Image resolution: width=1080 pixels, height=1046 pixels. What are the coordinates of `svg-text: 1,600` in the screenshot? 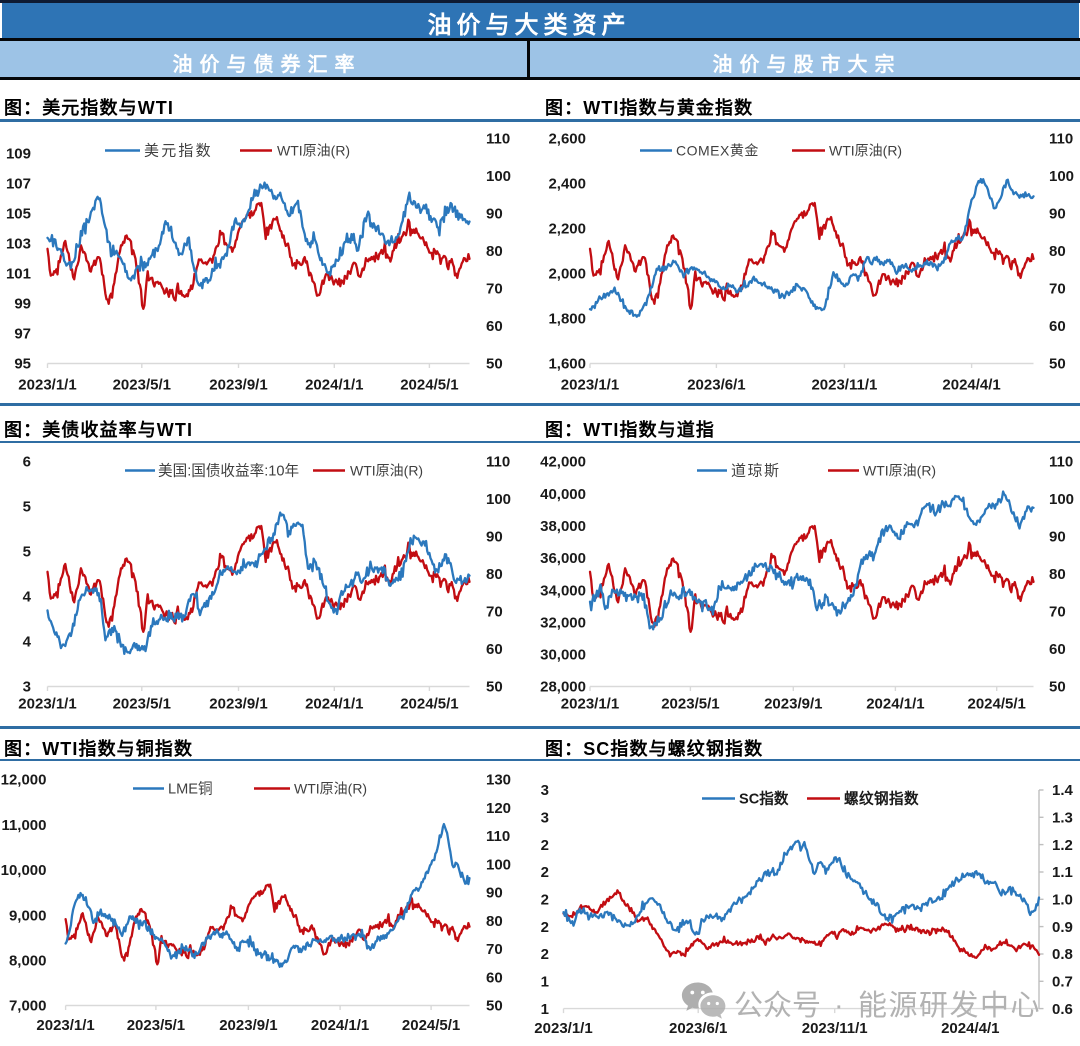 It's located at (567, 364).